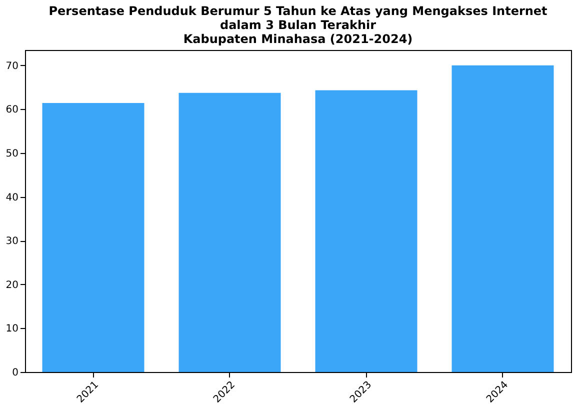 The image size is (576, 410). What do you see at coordinates (12, 154) in the screenshot?
I see `y-tick-label: 50` at bounding box center [12, 154].